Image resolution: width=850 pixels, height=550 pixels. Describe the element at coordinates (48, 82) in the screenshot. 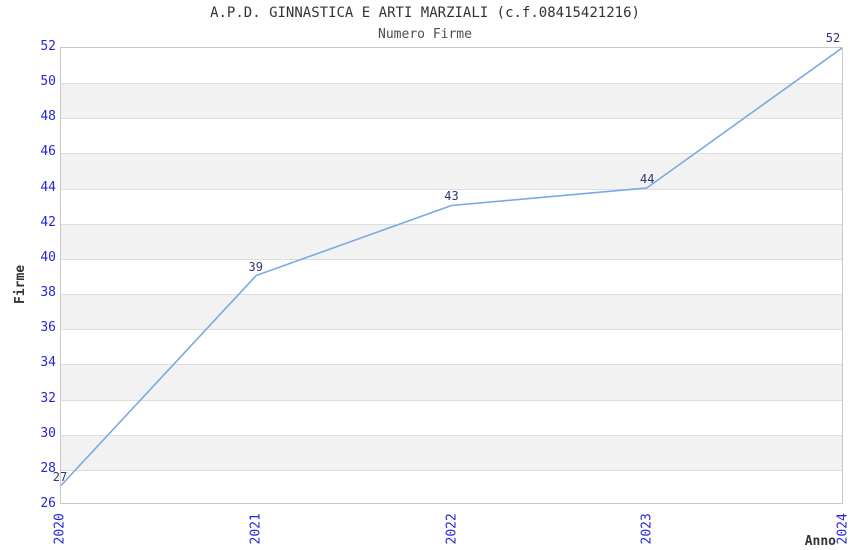

I see `y-tick-label: 50` at that location.